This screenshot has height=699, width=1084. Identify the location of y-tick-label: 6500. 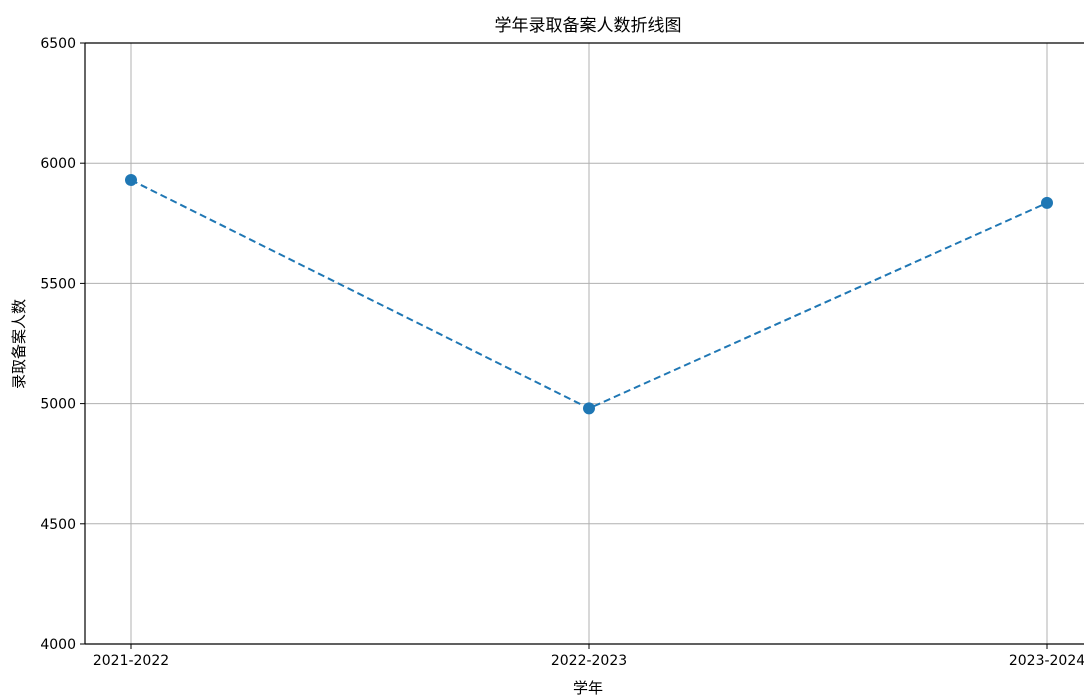
(58, 44).